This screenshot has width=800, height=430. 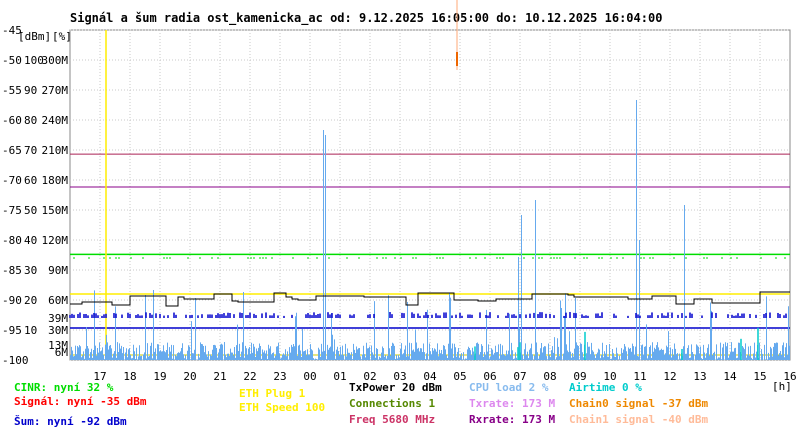 What do you see at coordinates (55, 180) in the screenshot?
I see `y-tick-rate: 180M` at bounding box center [55, 180].